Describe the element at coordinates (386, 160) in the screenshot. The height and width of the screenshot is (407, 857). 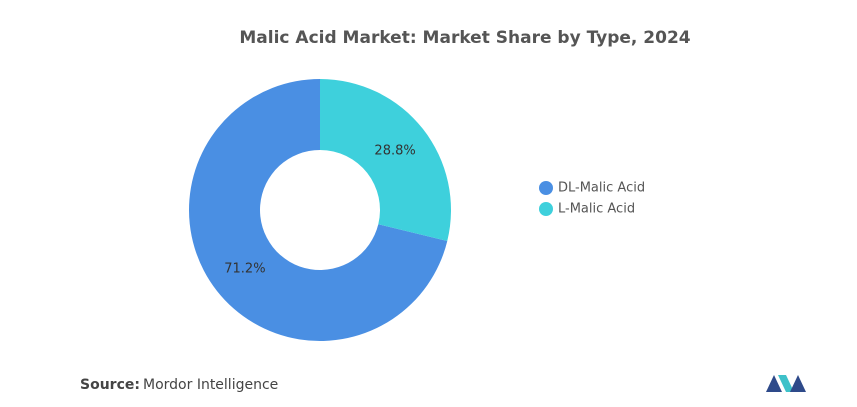
I see `donut-slice` at that location.